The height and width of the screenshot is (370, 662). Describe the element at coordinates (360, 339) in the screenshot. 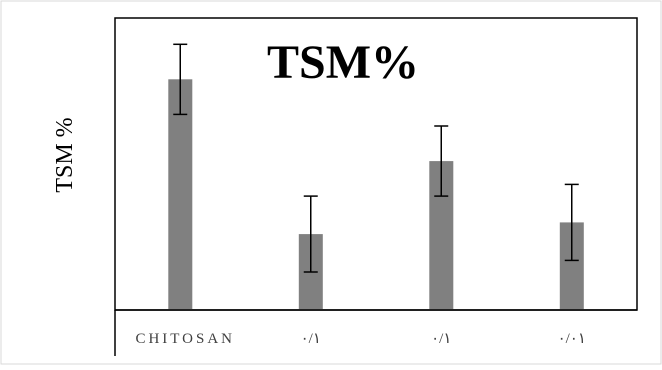

I see `x-tick-labels: CHITOSAN ۰/۱ ۰/۱ ۰/۰۱` at that location.